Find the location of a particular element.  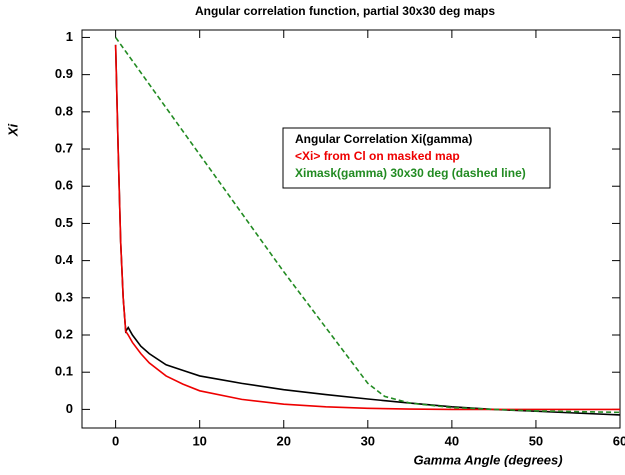

y-tick-label: 0.5 is located at coordinates (64, 222).